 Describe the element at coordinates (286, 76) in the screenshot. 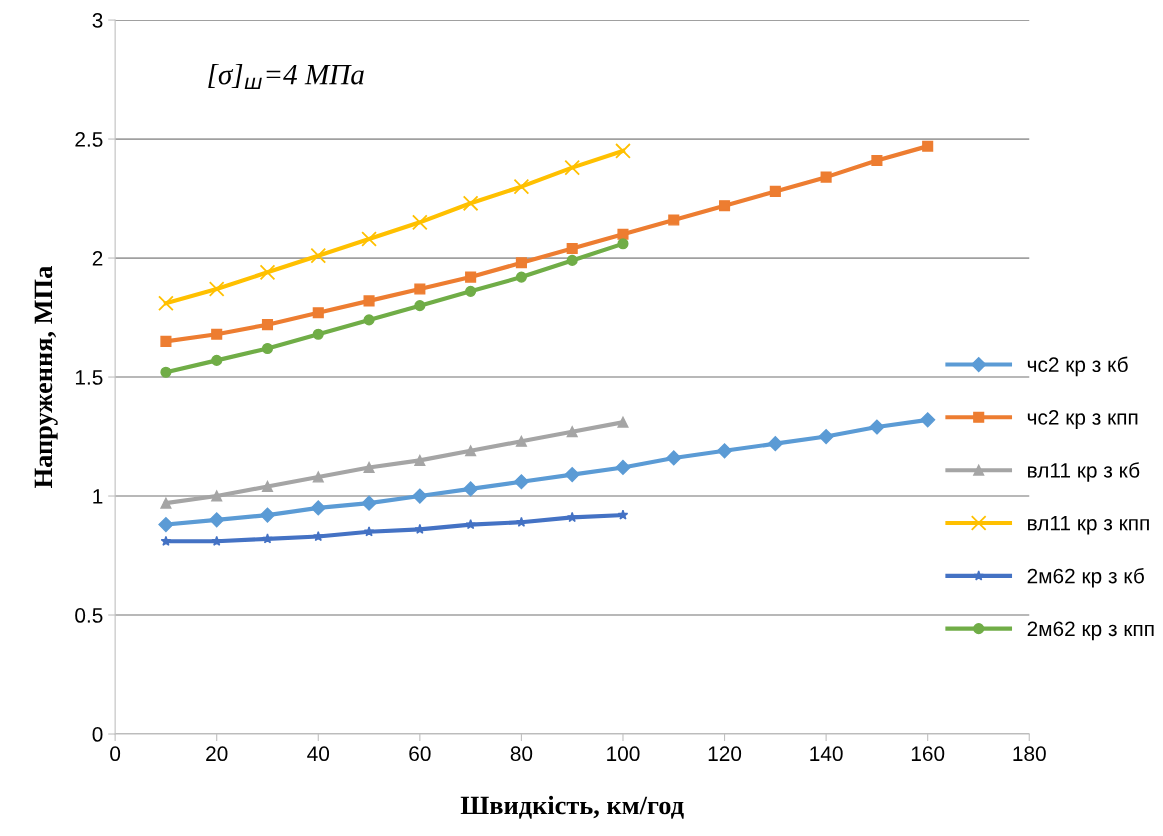

I see `annotation: [σ]$_{ш}$=4 МПа` at that location.